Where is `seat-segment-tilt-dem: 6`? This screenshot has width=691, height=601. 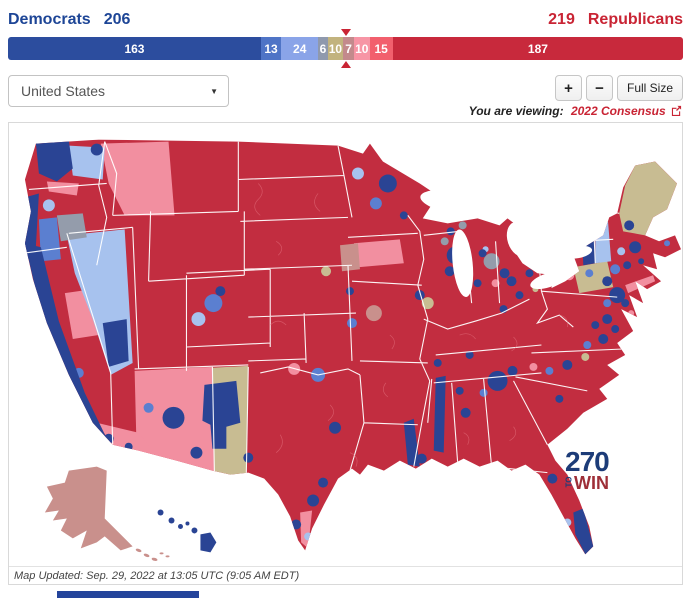
seat-segment-tilt-dem: 6 is located at coordinates (323, 48).